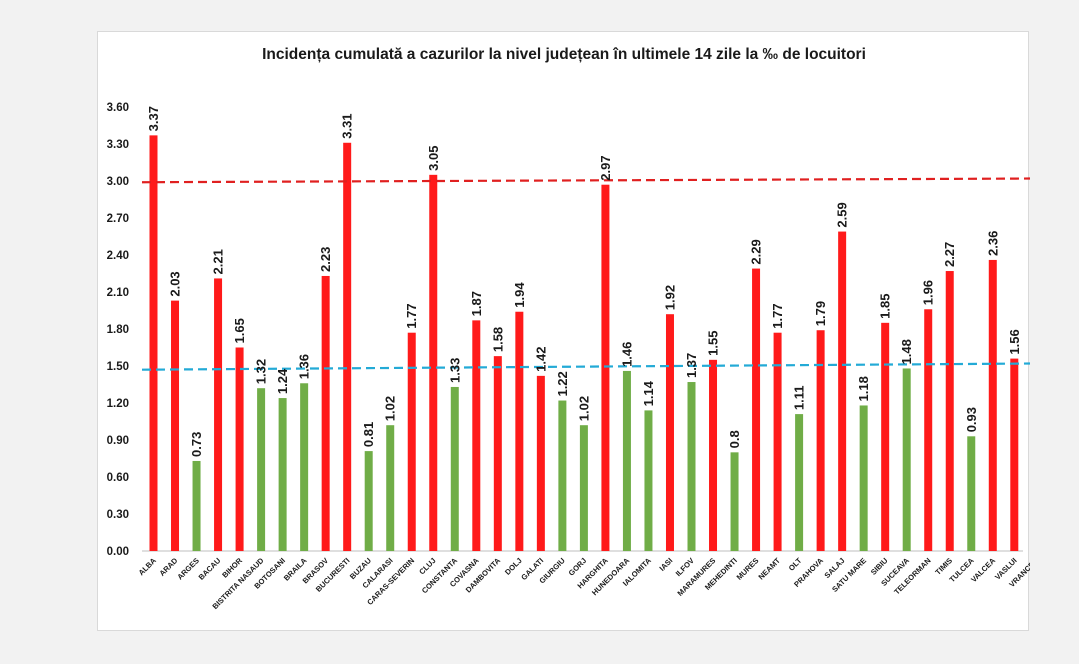  I want to click on bar-maramures, so click(713, 455).